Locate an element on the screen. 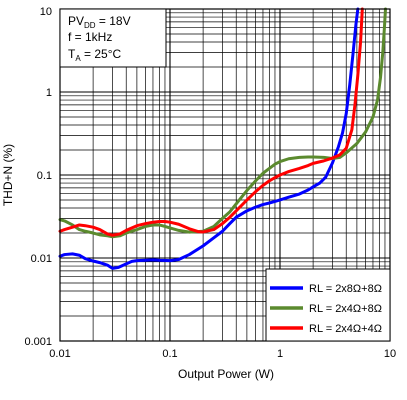  y-axis-label: THD+N (%) is located at coordinates (8, 175).